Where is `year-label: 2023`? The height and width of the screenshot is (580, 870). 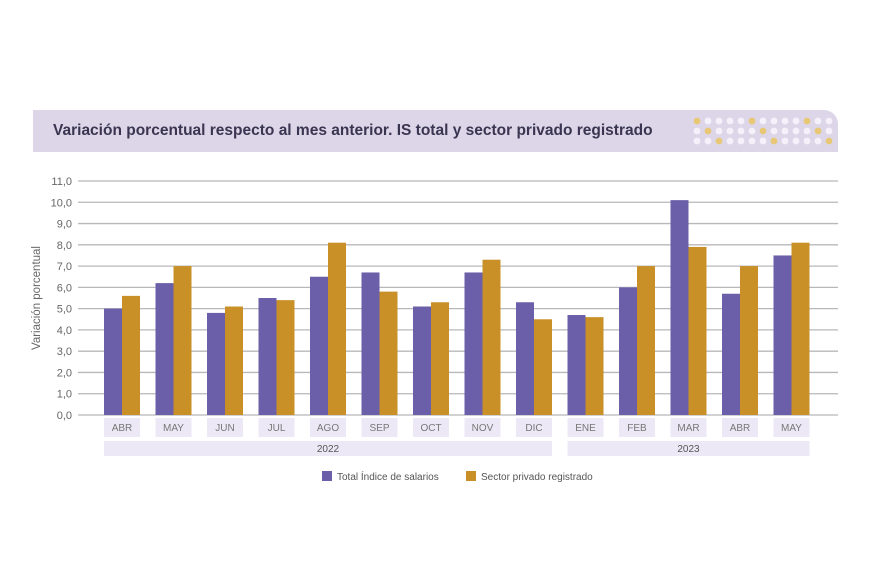
year-label: 2023 is located at coordinates (688, 449).